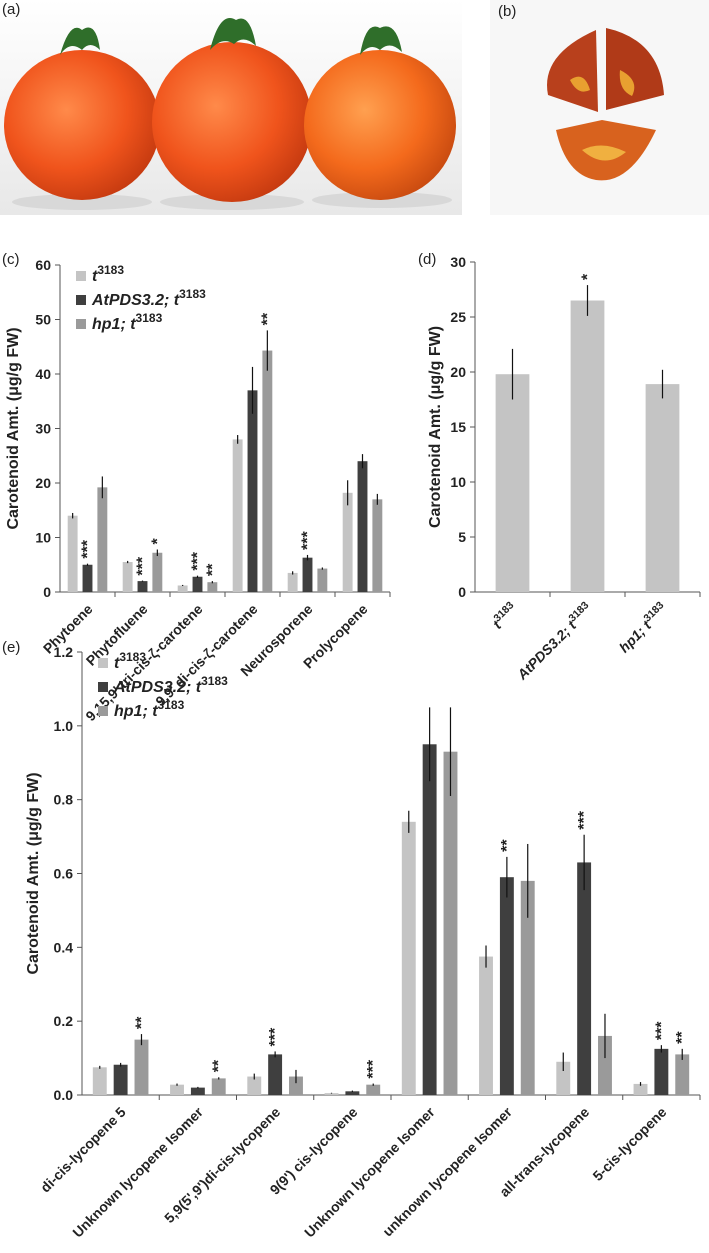  Describe the element at coordinates (64, 800) in the screenshot. I see `y-tick-label: 0.8` at that location.